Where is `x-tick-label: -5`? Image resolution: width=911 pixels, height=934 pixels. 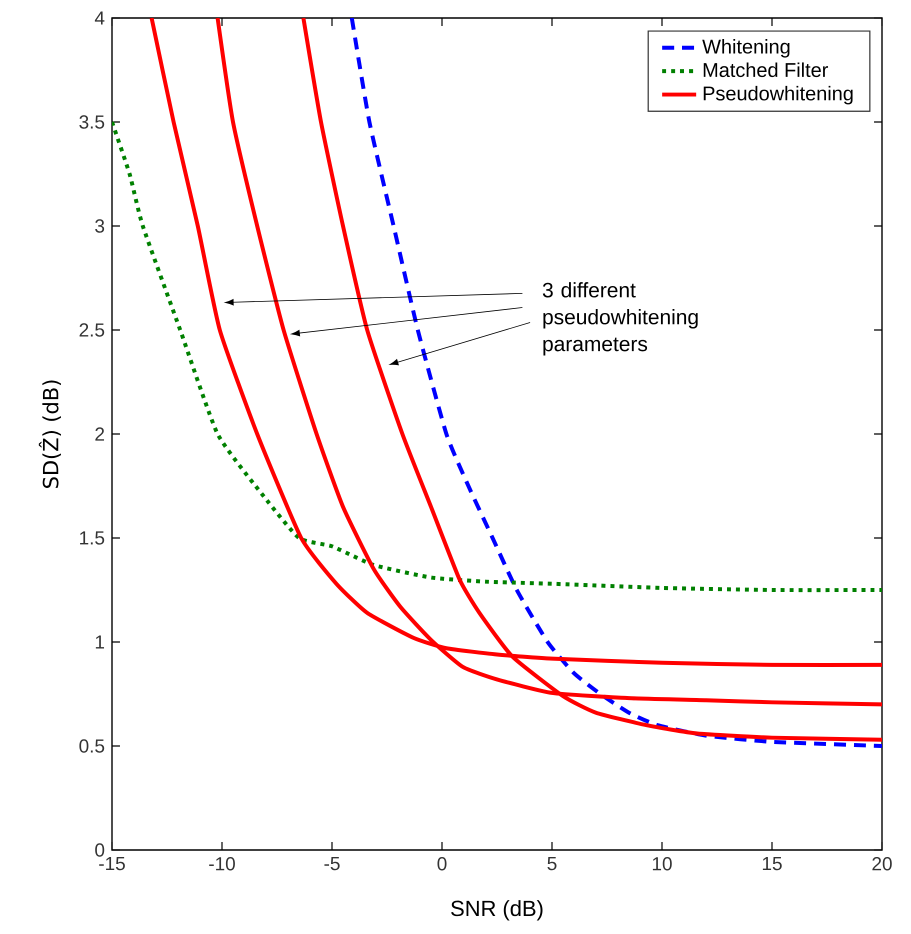 x-tick-label: -5 is located at coordinates (332, 863).